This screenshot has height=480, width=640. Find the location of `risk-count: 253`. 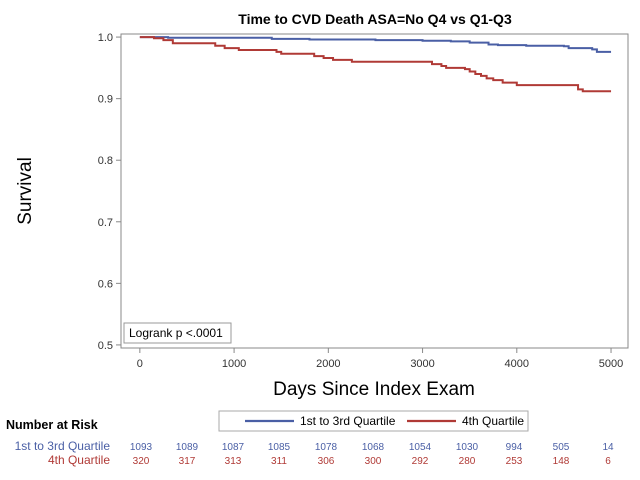

risk-count: 253 is located at coordinates (514, 461).